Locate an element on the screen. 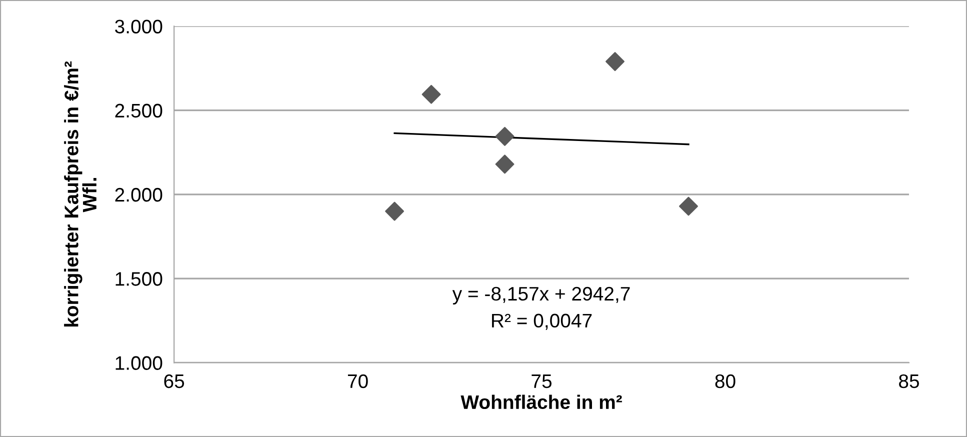  x-tick-label: 80 is located at coordinates (725, 381).